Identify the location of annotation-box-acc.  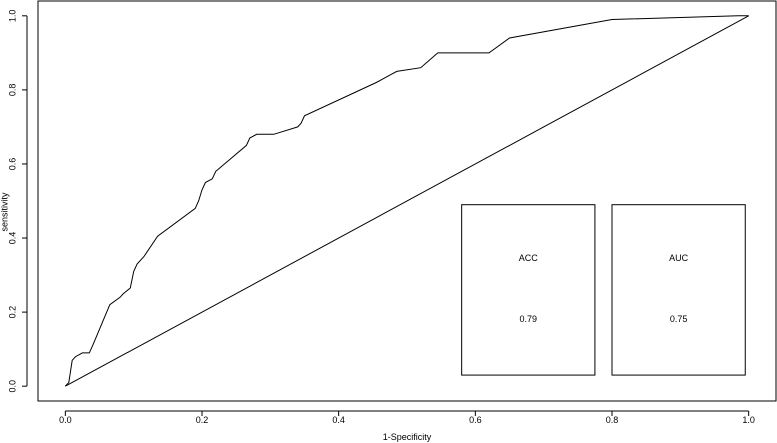
(528, 290).